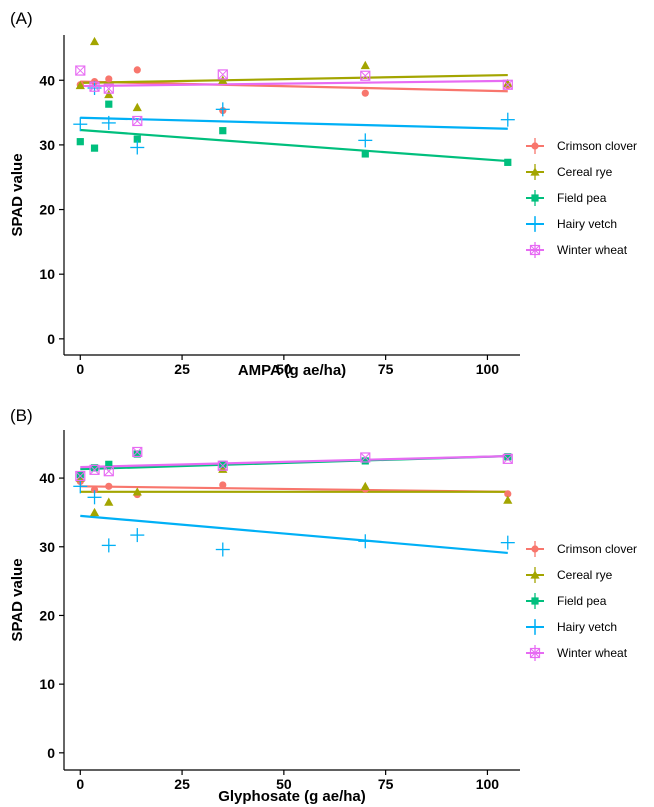 Image resolution: width=654 pixels, height=807 pixels. I want to click on x-tick-label: 75, so click(386, 369).